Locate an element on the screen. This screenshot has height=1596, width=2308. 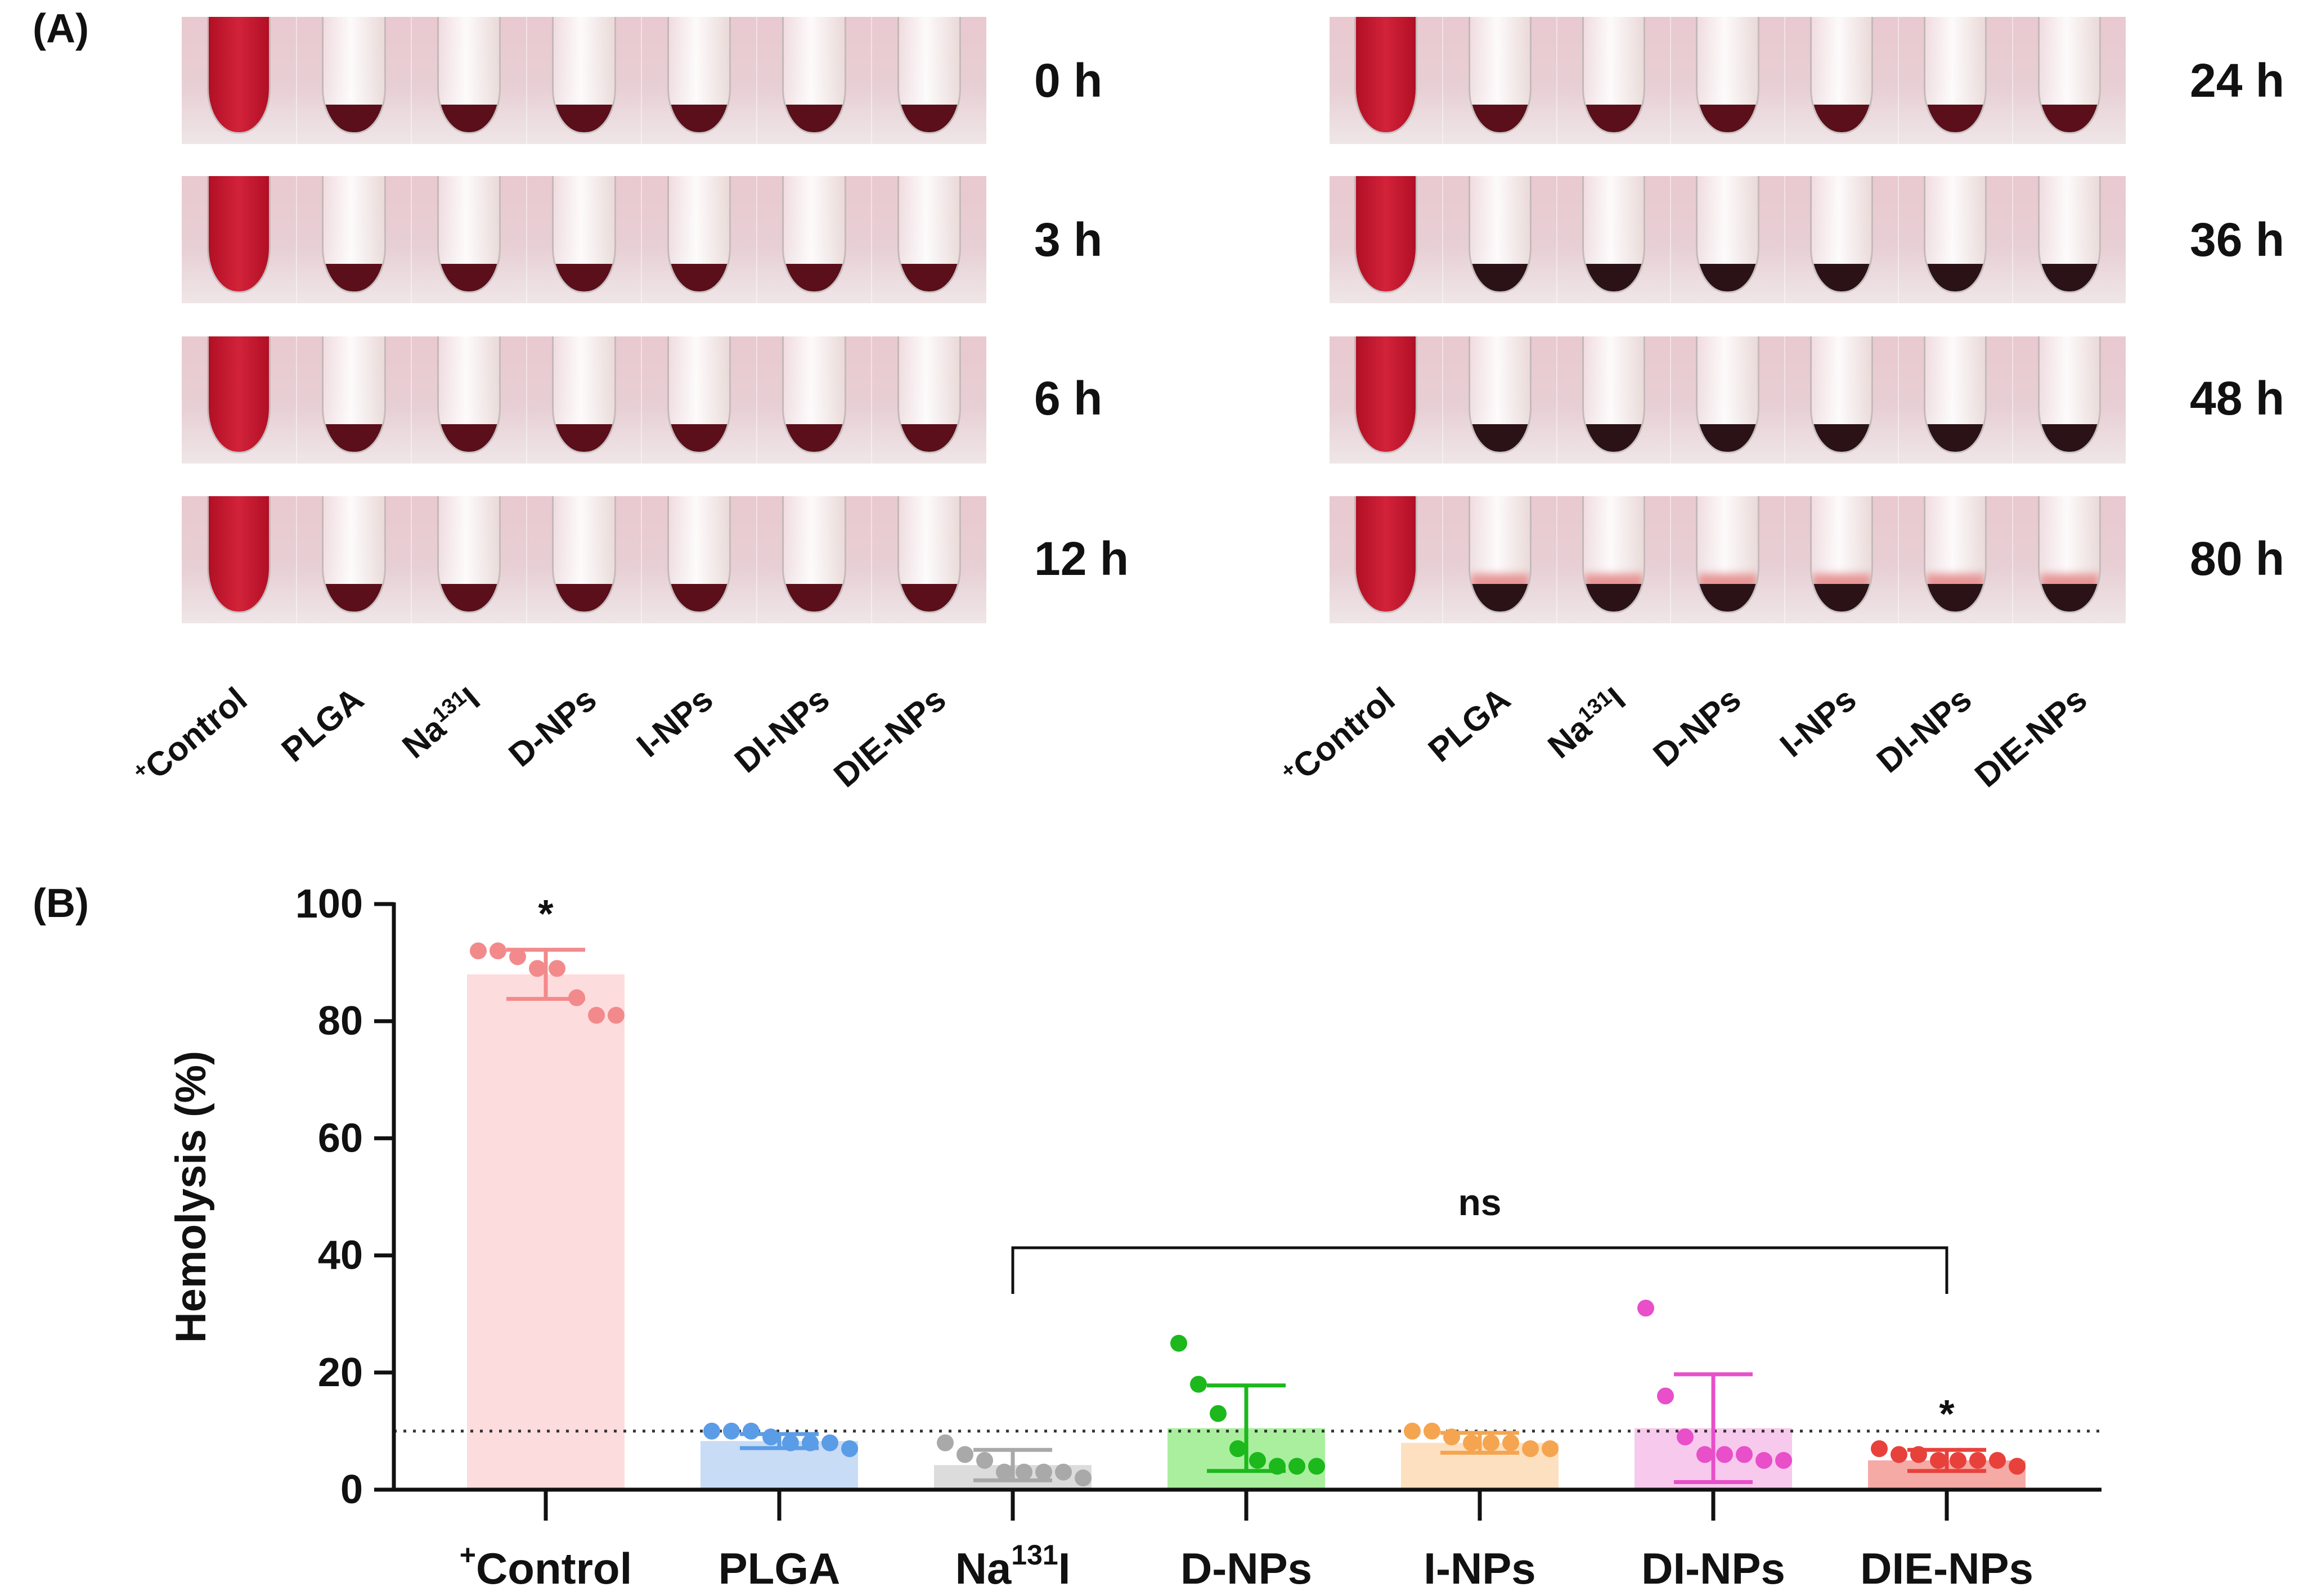
x-tick-label: D-NPs is located at coordinates (1246, 1568).